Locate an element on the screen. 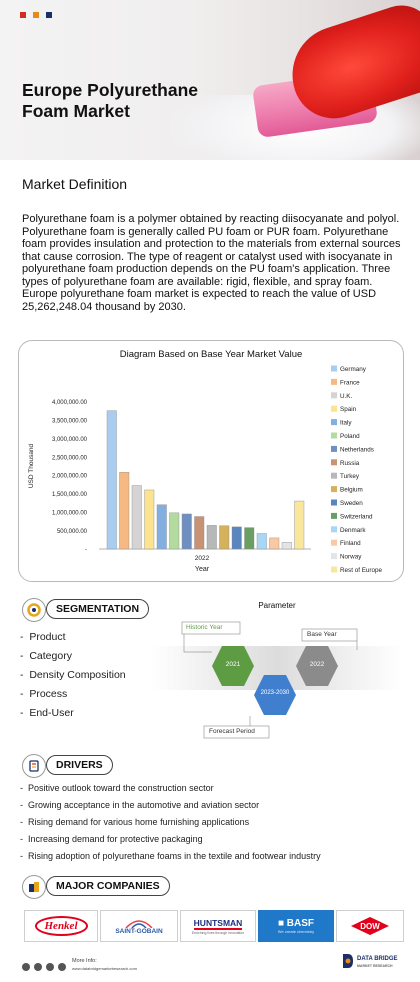 The width and height of the screenshot is (420, 982). parameter-title: Parameter is located at coordinates (277, 605).